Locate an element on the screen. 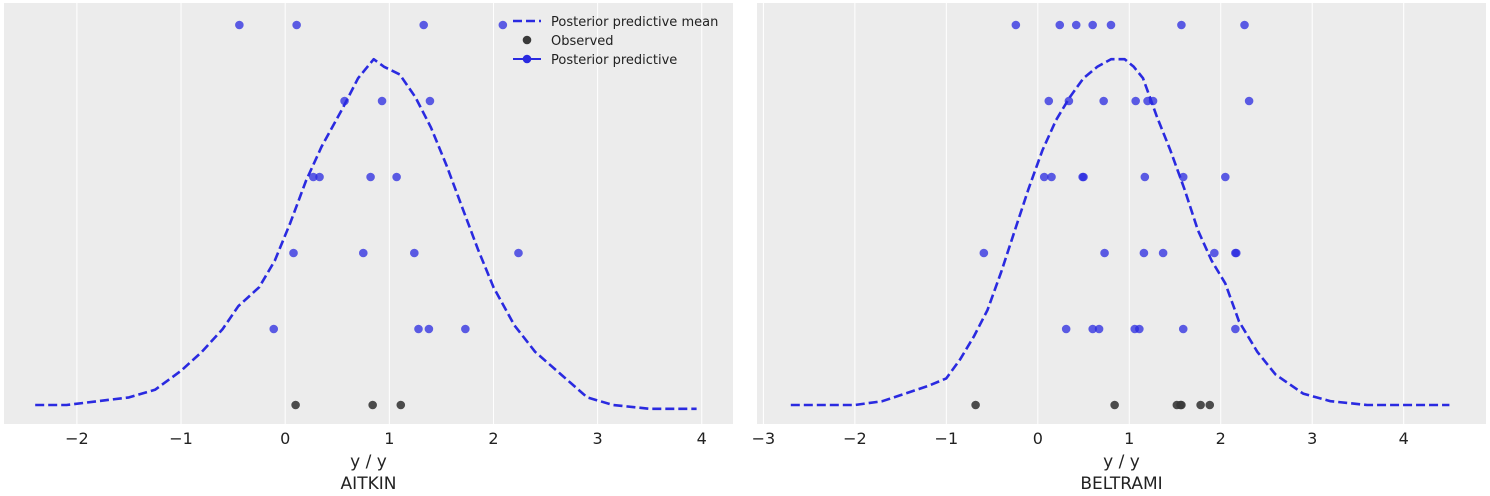 This screenshot has width=1490, height=496. legend-label-mean: Posterior predictive mean is located at coordinates (634, 22).